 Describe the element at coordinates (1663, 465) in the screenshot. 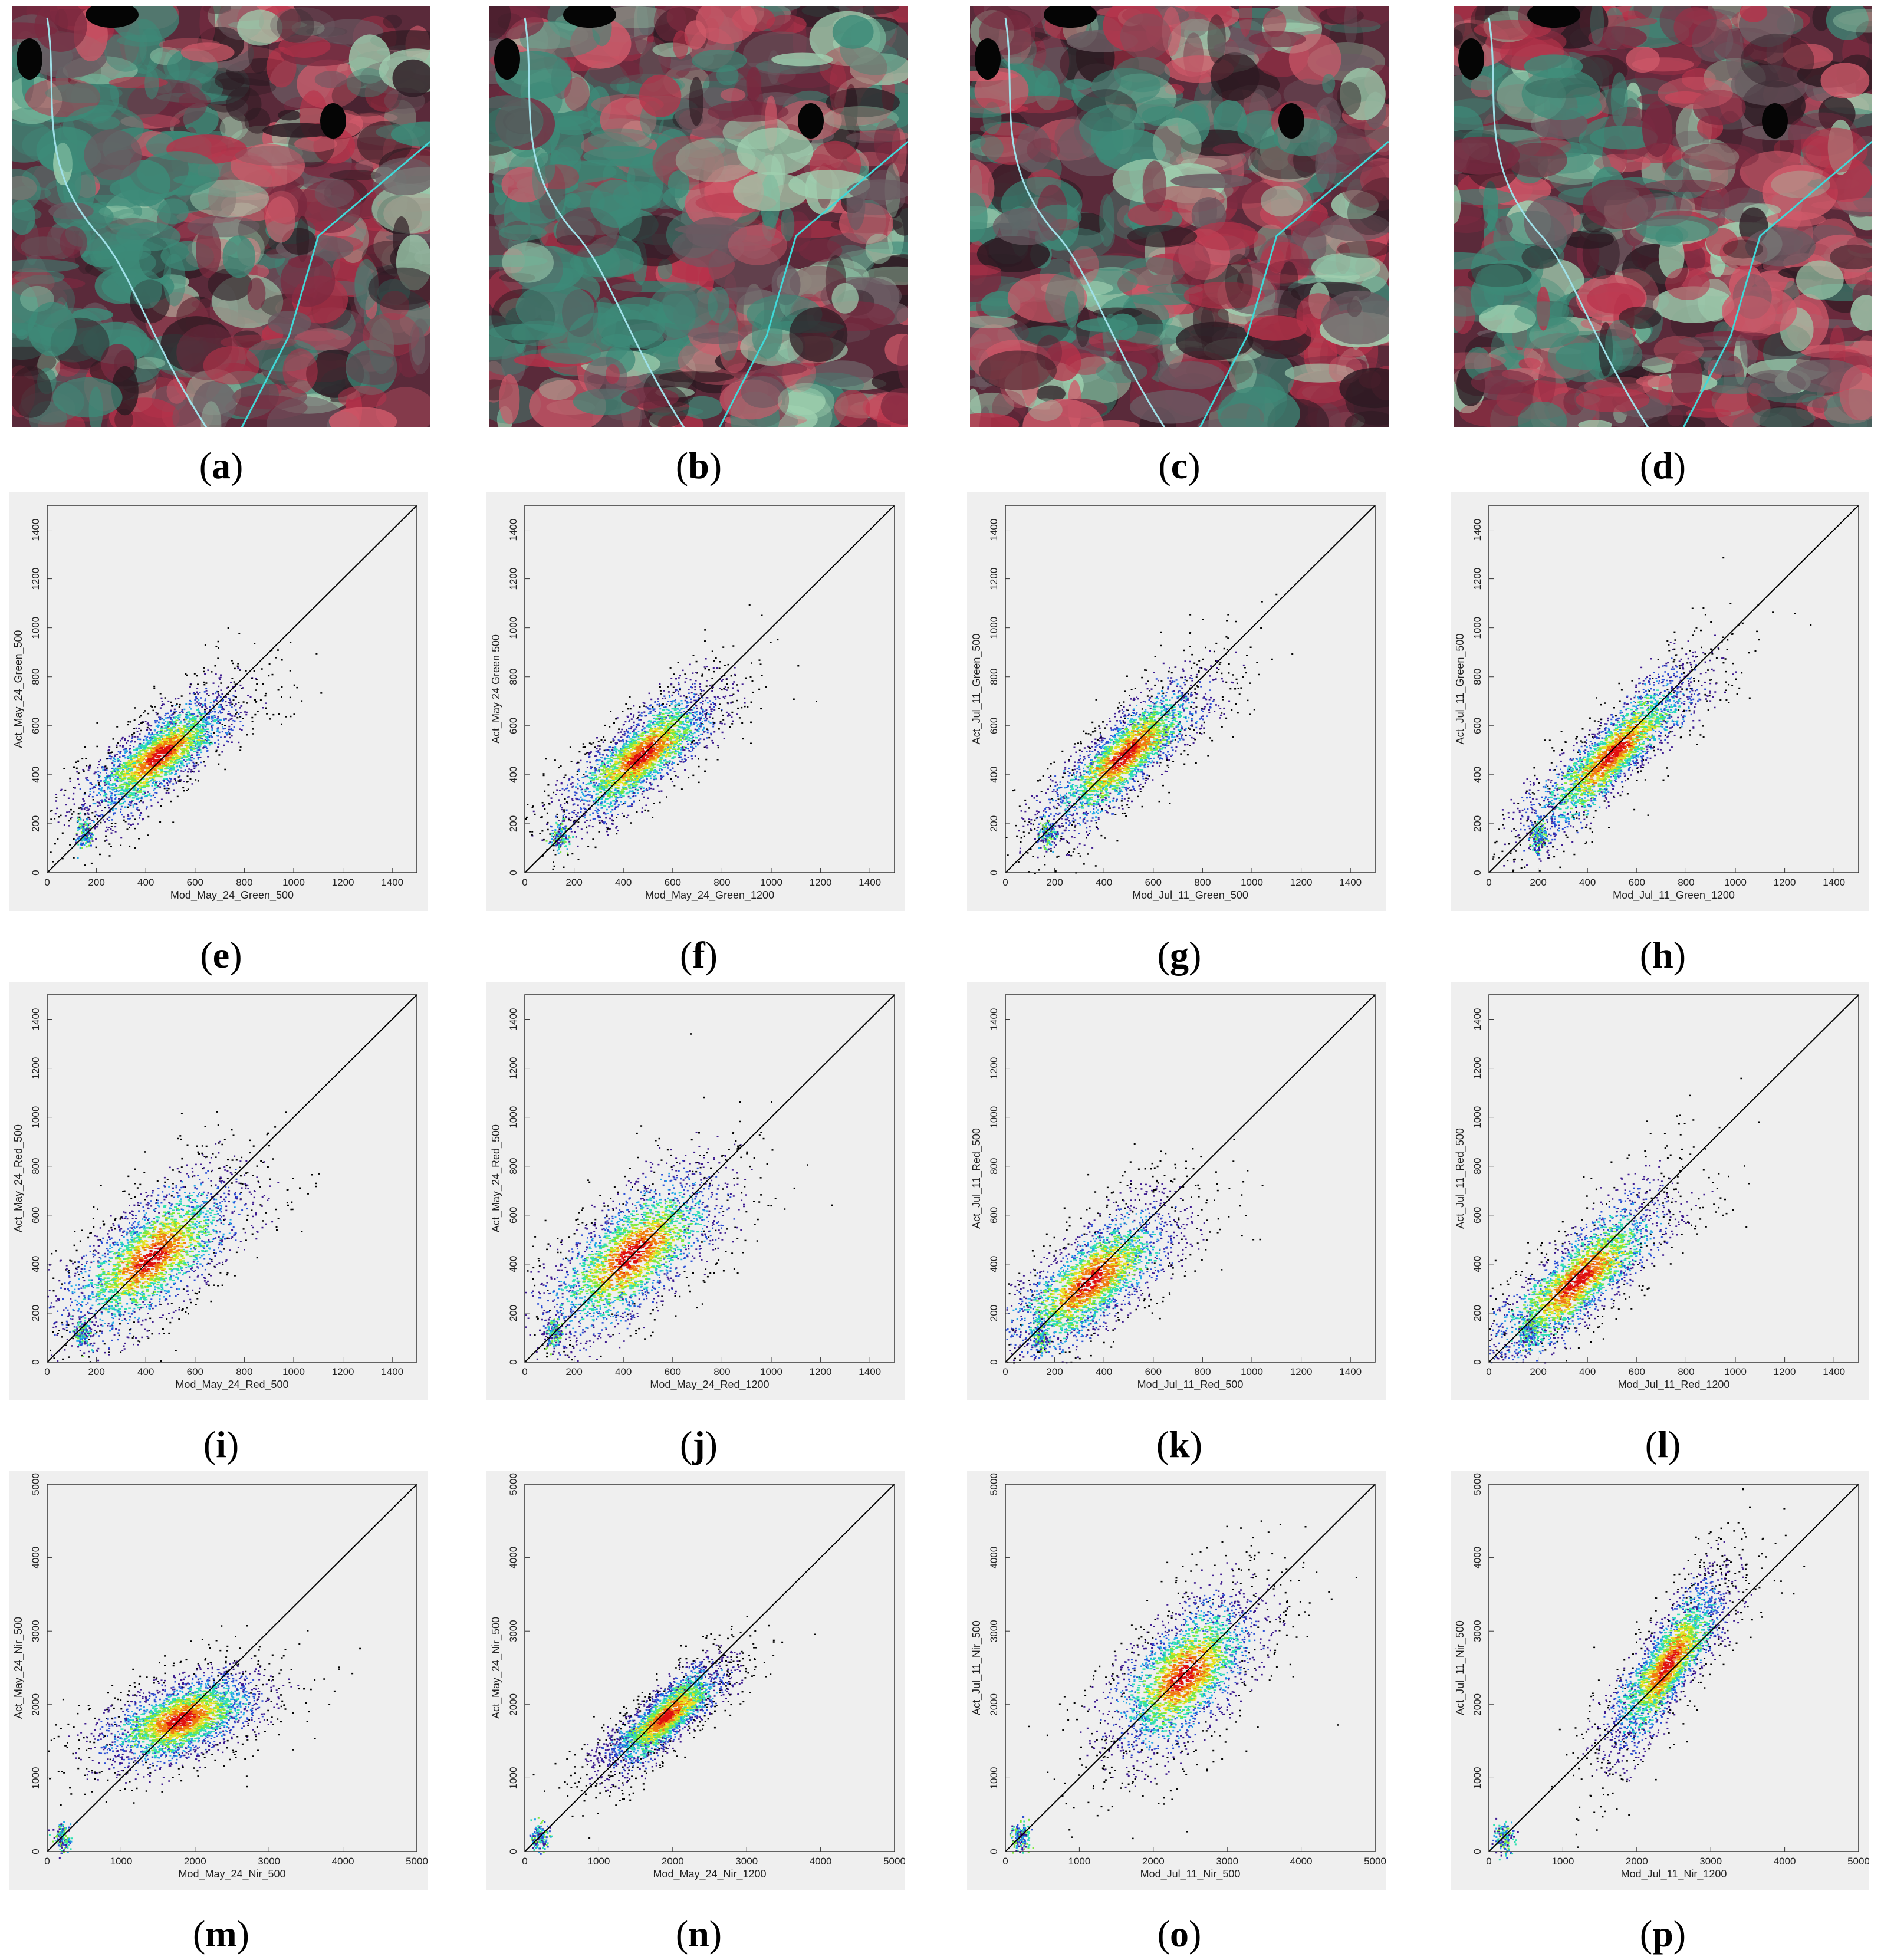

I see `panel-caption: (d)` at that location.